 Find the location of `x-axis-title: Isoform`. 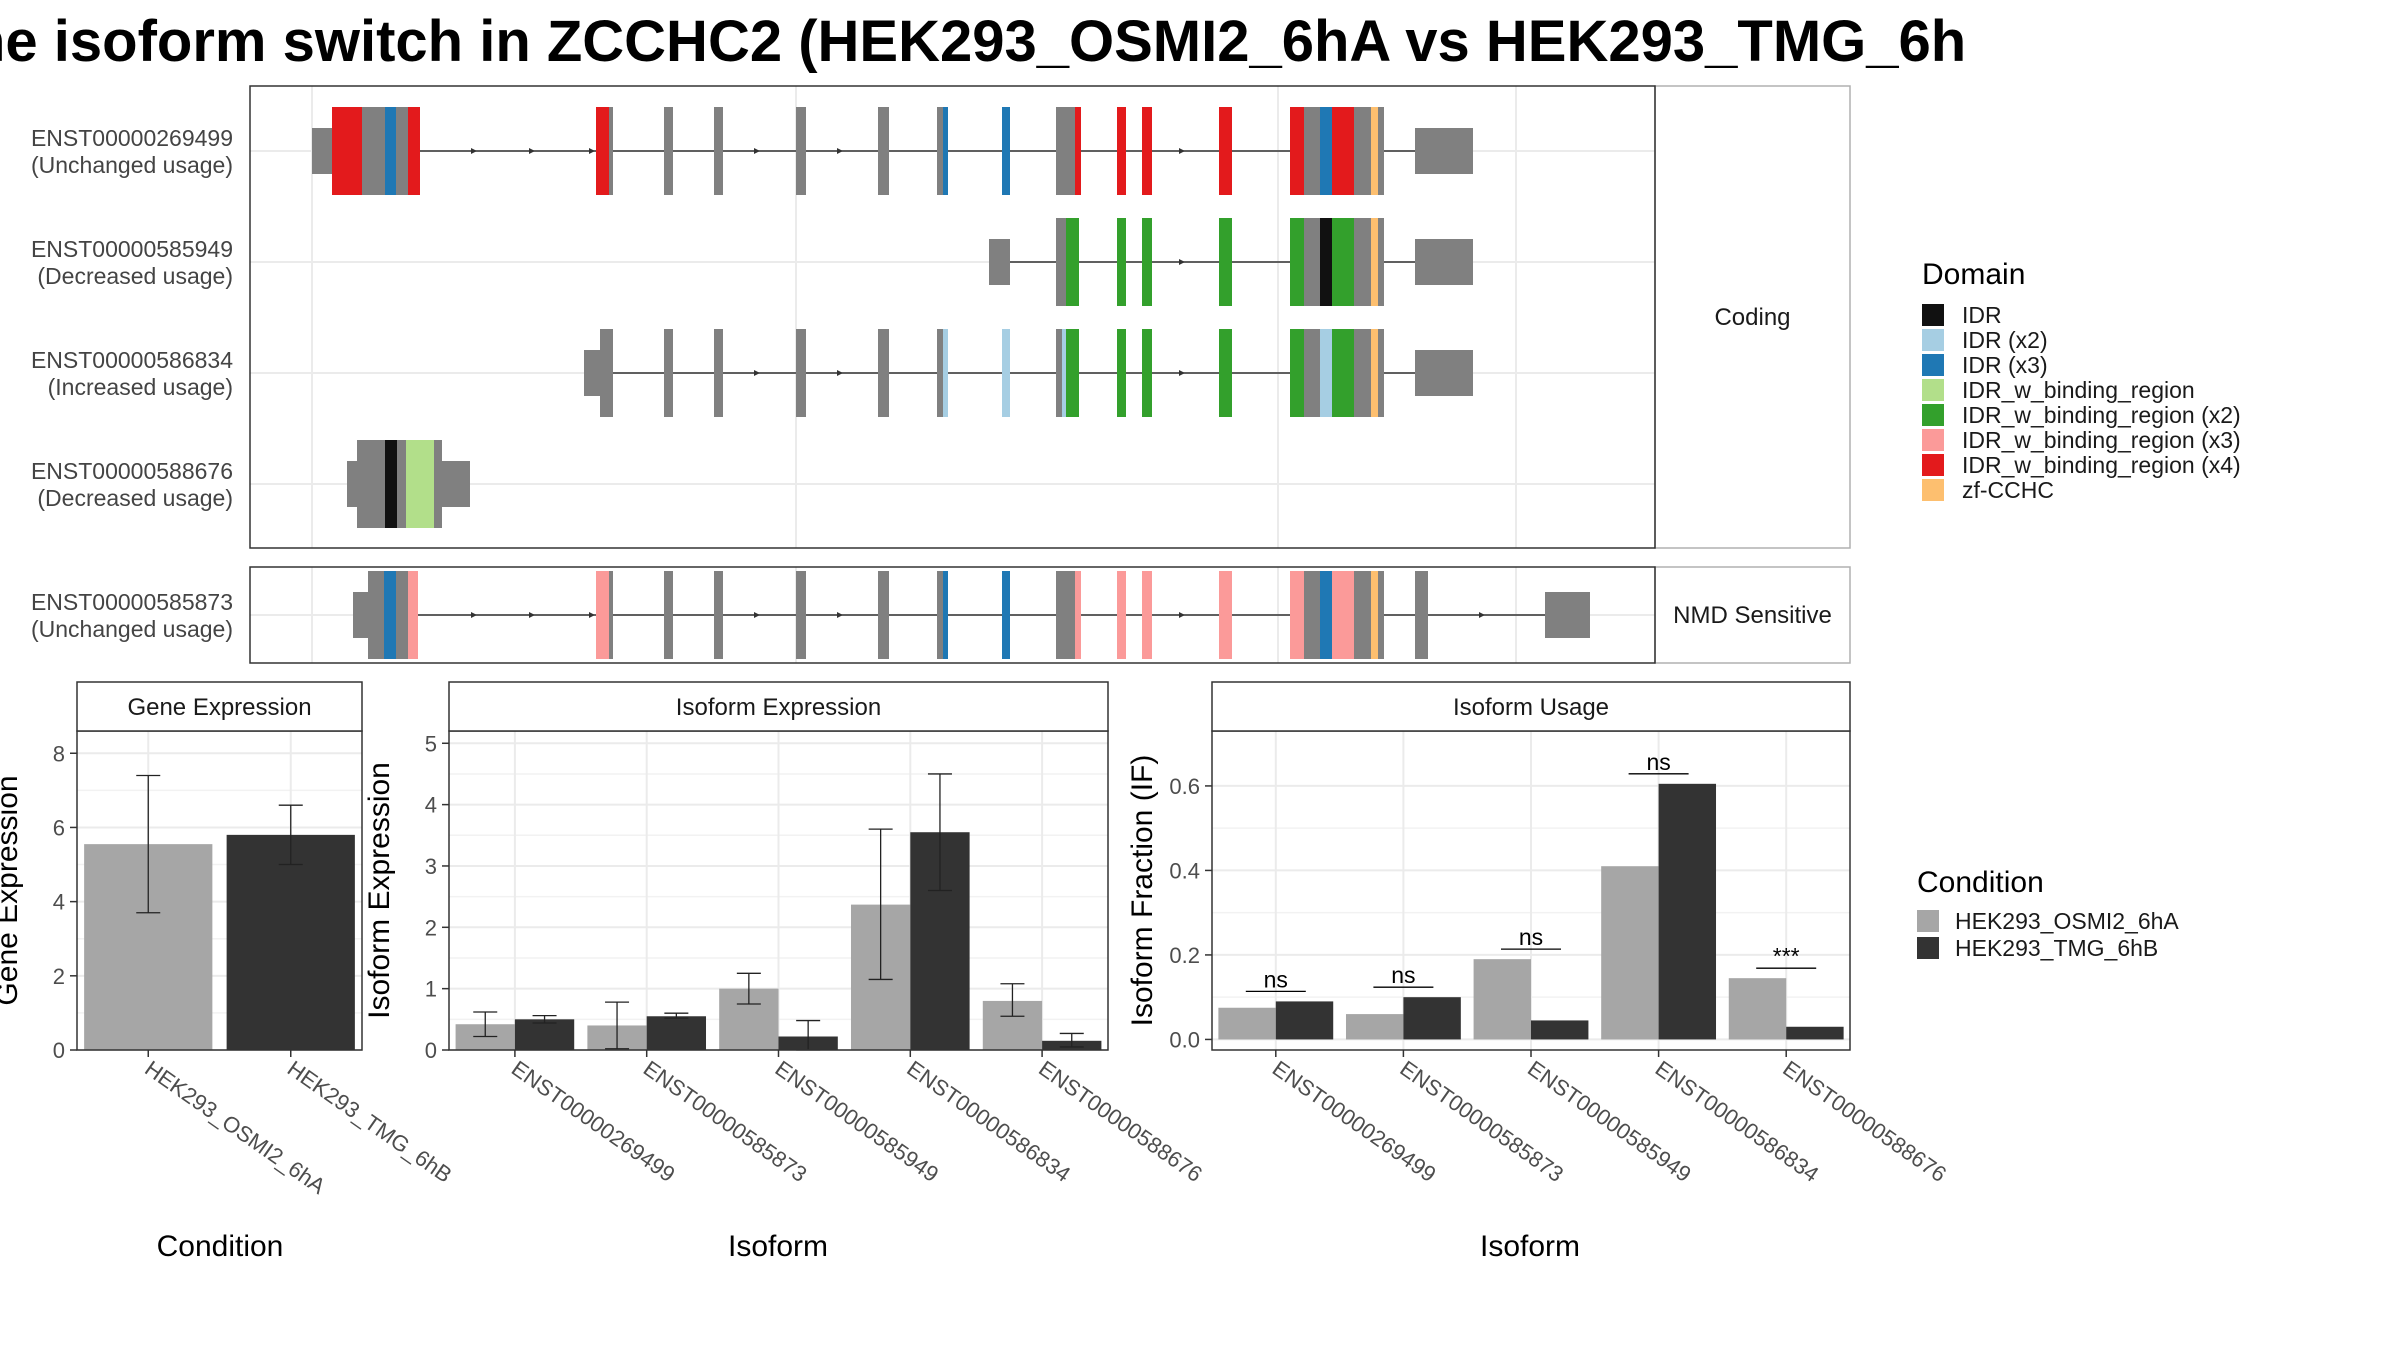

x-axis-title: Isoform is located at coordinates (778, 1246).